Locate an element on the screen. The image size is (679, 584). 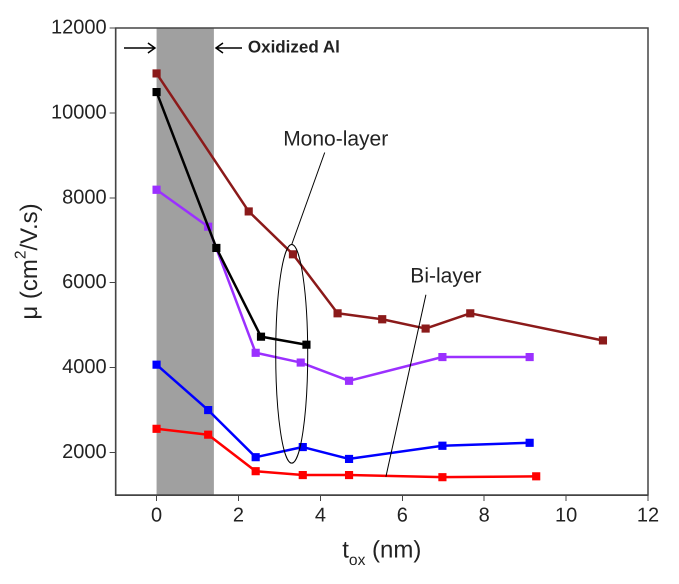
y-tick-label: 4000 is located at coordinates (84, 367).